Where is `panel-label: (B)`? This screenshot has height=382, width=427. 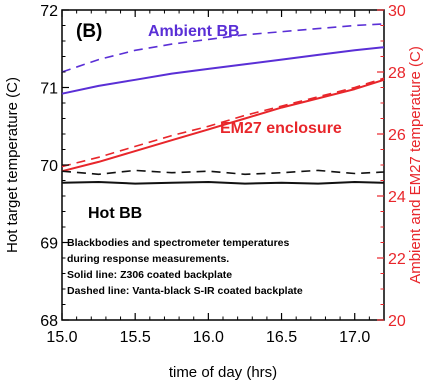
panel-label: (B) is located at coordinates (89, 31).